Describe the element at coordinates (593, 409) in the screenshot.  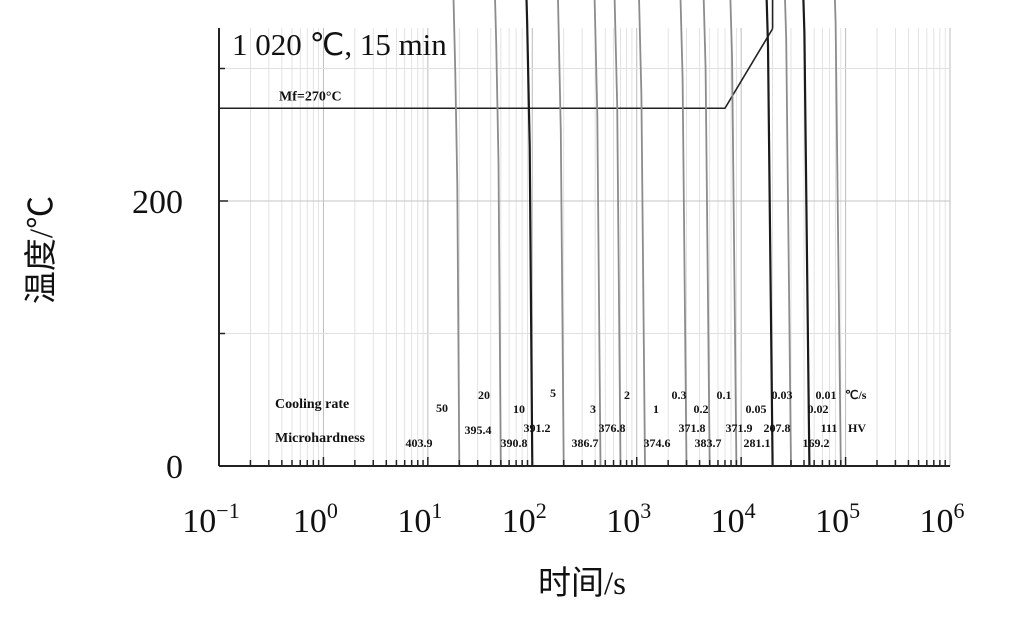
I see `cooling-rate-value: 3` at that location.